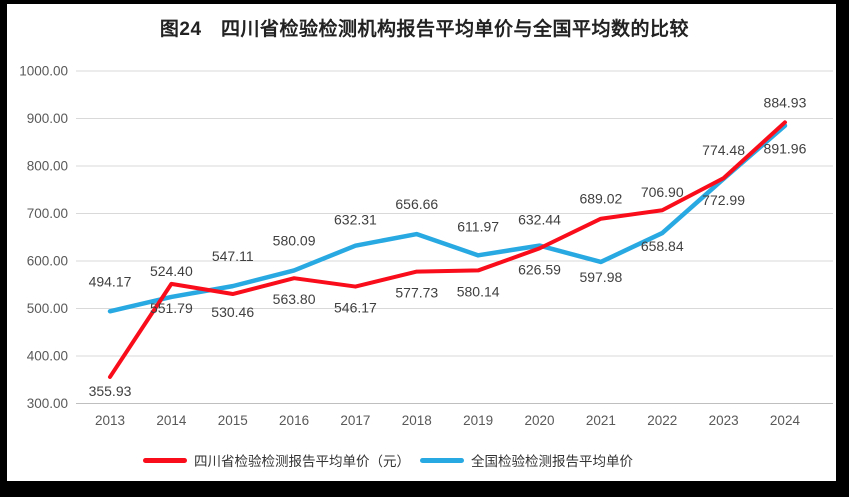  What do you see at coordinates (416, 204) in the screenshot?
I see `data-label-national-2018: 656.66` at bounding box center [416, 204].